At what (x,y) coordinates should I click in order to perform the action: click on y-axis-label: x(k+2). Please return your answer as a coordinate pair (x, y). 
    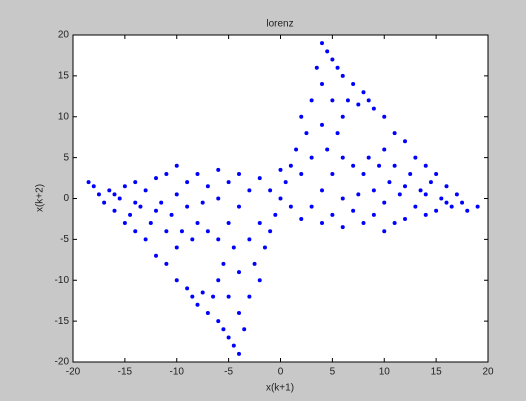
    Looking at the image, I should click on (40, 198).